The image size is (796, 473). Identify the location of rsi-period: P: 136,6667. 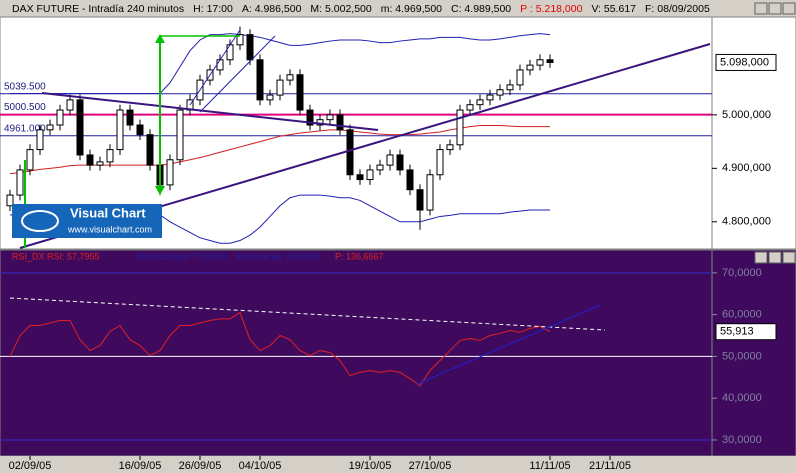
(359, 256).